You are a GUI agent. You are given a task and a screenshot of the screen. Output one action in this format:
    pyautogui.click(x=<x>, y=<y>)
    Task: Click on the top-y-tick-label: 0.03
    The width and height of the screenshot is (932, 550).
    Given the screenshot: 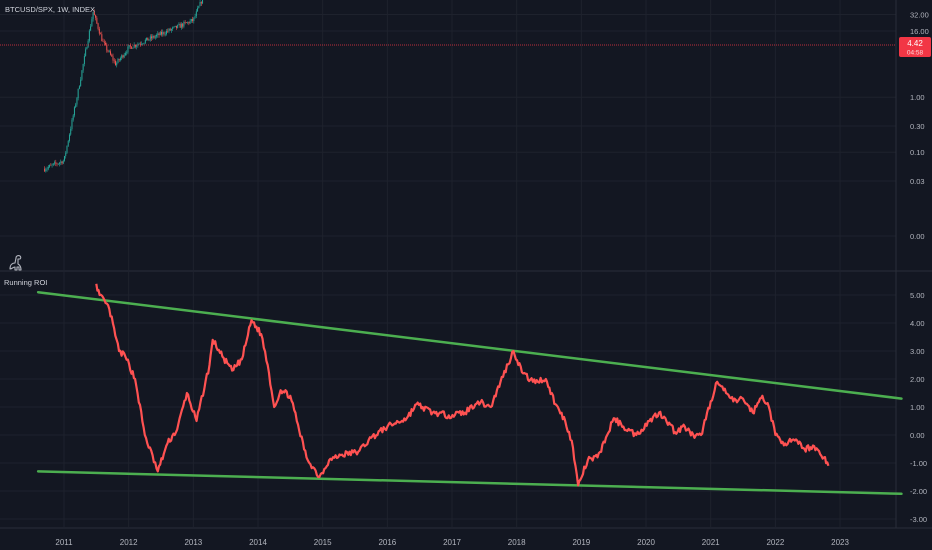 What is the action you would take?
    pyautogui.click(x=917, y=181)
    